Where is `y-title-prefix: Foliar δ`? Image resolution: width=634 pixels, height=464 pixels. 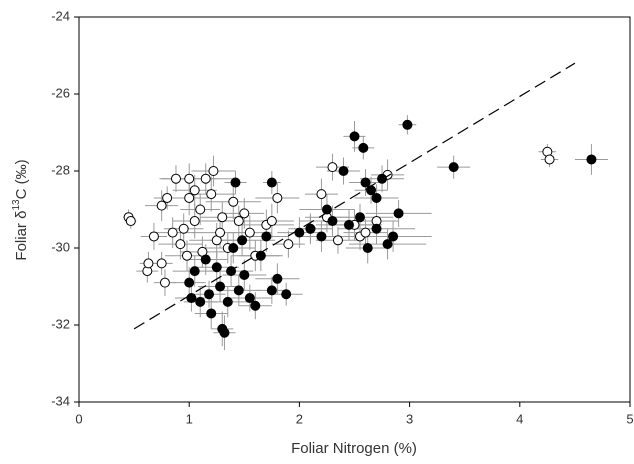
y-title-prefix: Foliar δ is located at coordinates (21, 236).